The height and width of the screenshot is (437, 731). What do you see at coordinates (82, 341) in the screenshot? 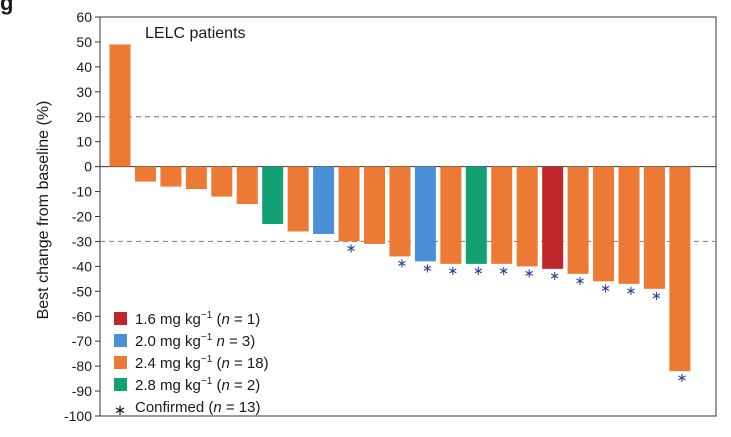
I see `y-tick-label: -70` at bounding box center [82, 341].